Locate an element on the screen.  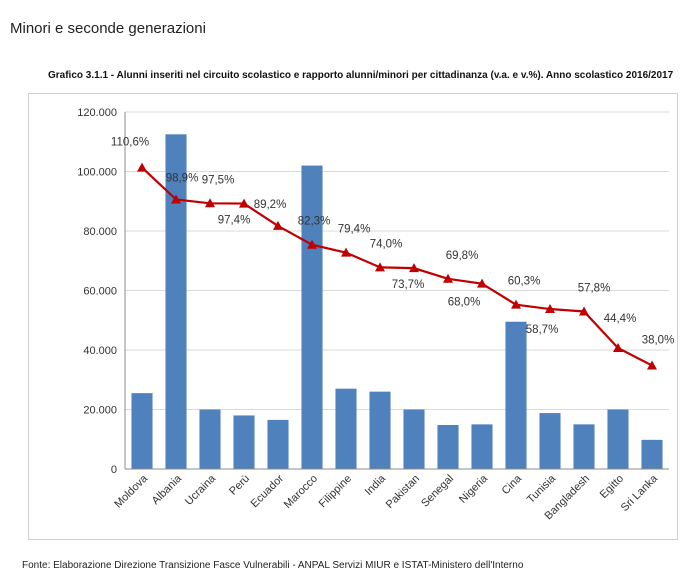
x-tick-label: Senegal is located at coordinates (437, 491).